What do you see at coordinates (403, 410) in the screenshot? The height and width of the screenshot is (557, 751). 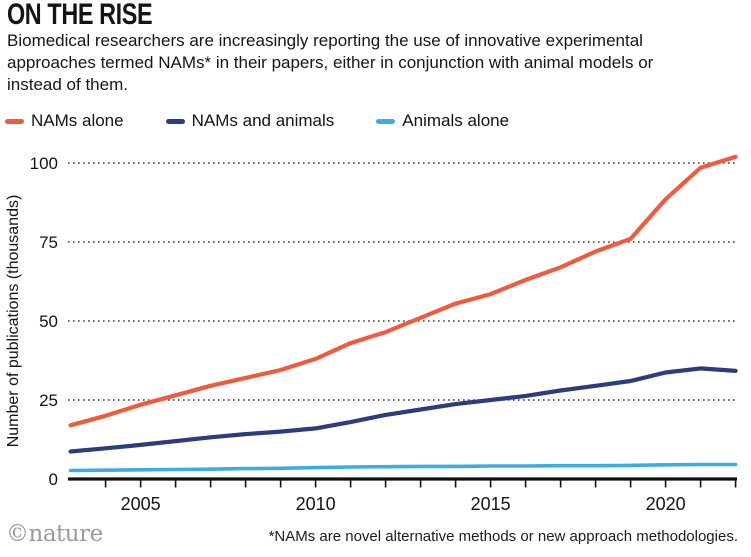 I see `series-line-nams-and-animals` at bounding box center [403, 410].